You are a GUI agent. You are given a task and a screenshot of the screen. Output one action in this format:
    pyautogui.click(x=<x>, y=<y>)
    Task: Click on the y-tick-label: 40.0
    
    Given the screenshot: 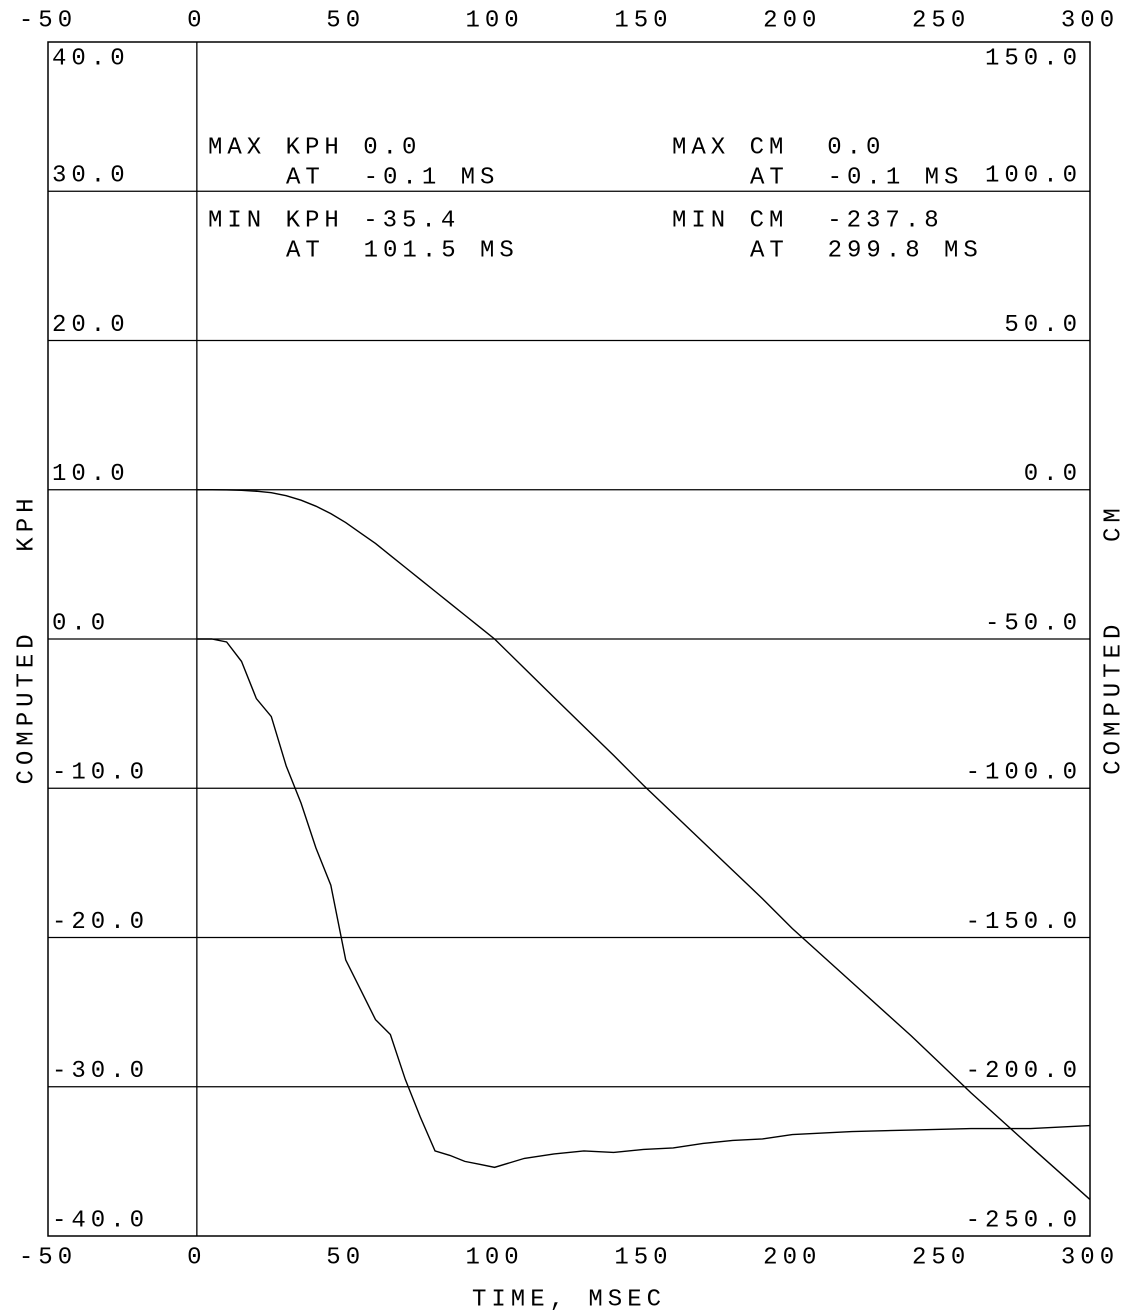 What is the action you would take?
    pyautogui.click(x=91, y=58)
    